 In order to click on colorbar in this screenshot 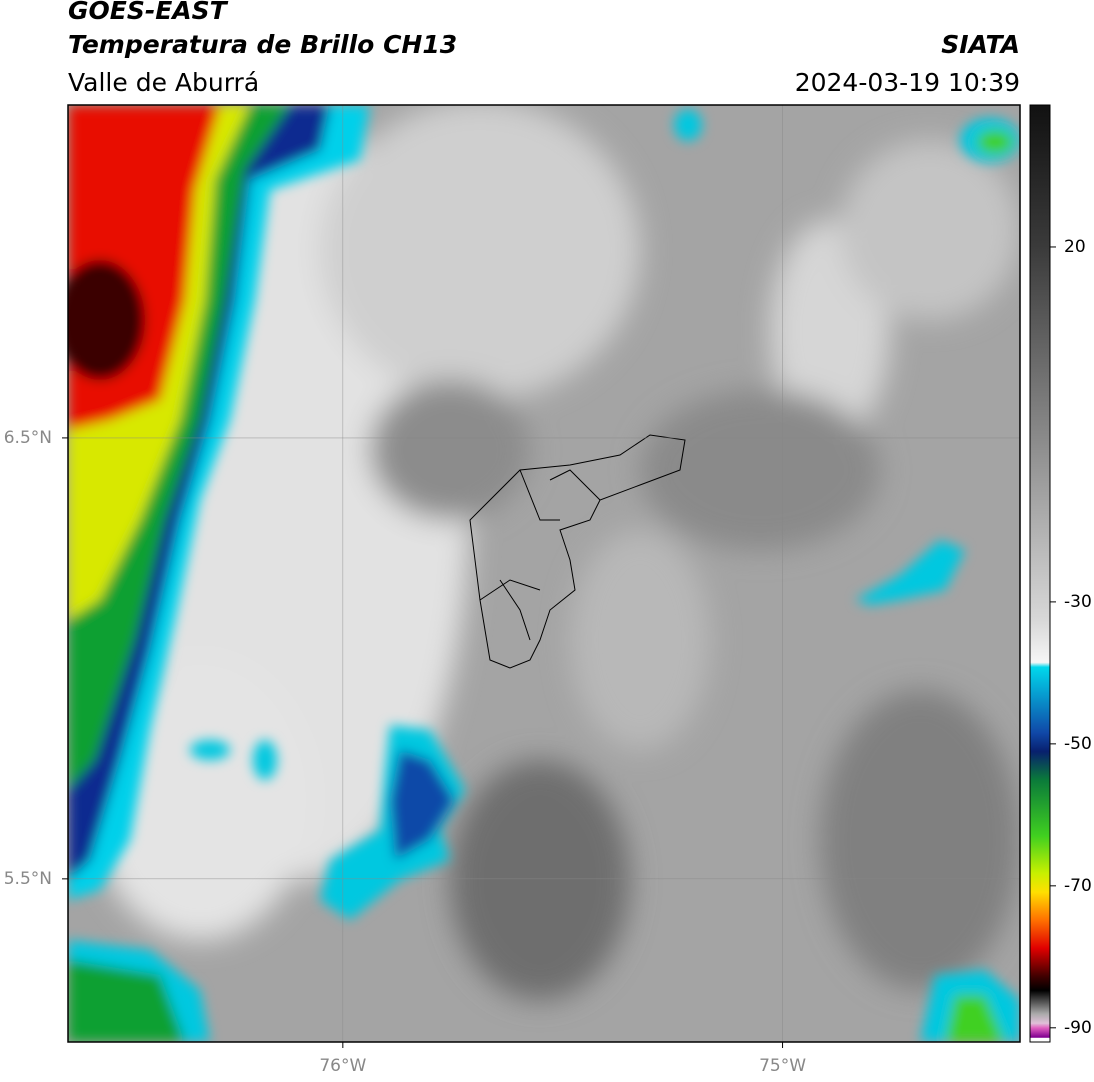, I will do `click(1040, 573)`.